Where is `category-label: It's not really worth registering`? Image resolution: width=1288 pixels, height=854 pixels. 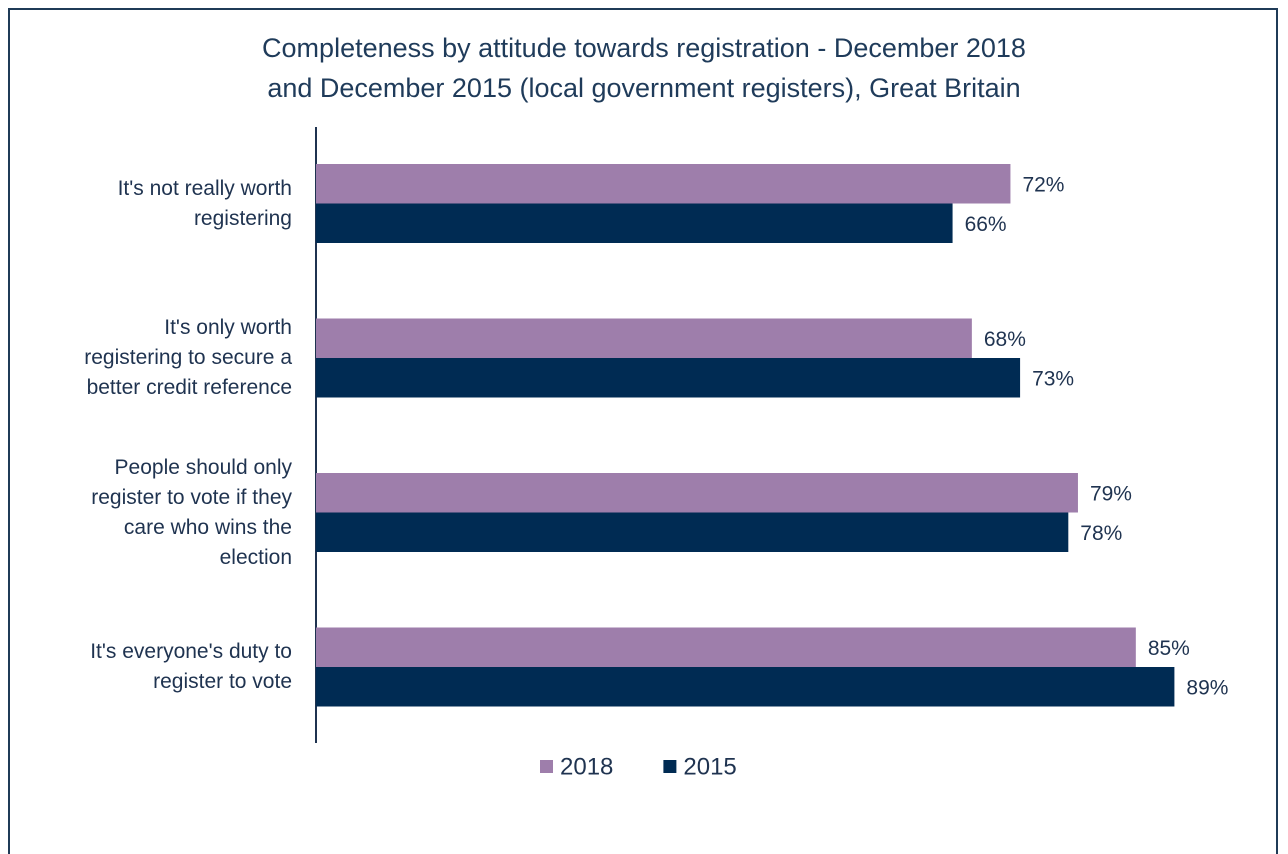 category-label: It's not really worth registering is located at coordinates (204, 203).